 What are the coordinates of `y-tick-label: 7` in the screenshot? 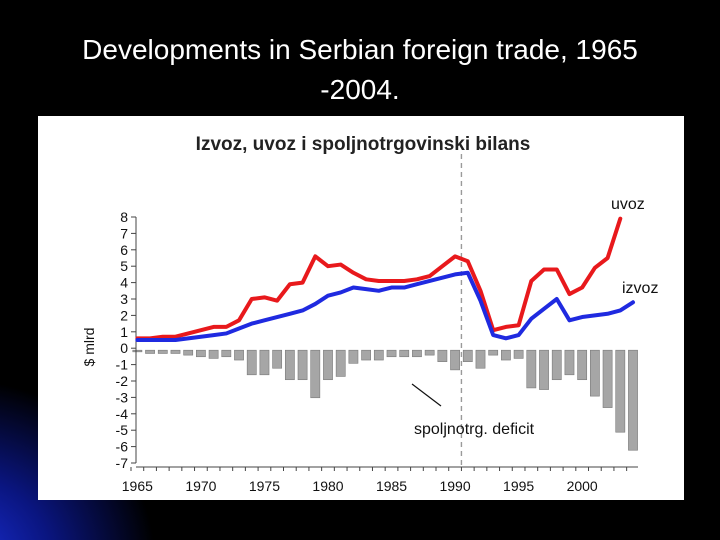 It's located at (124, 233).